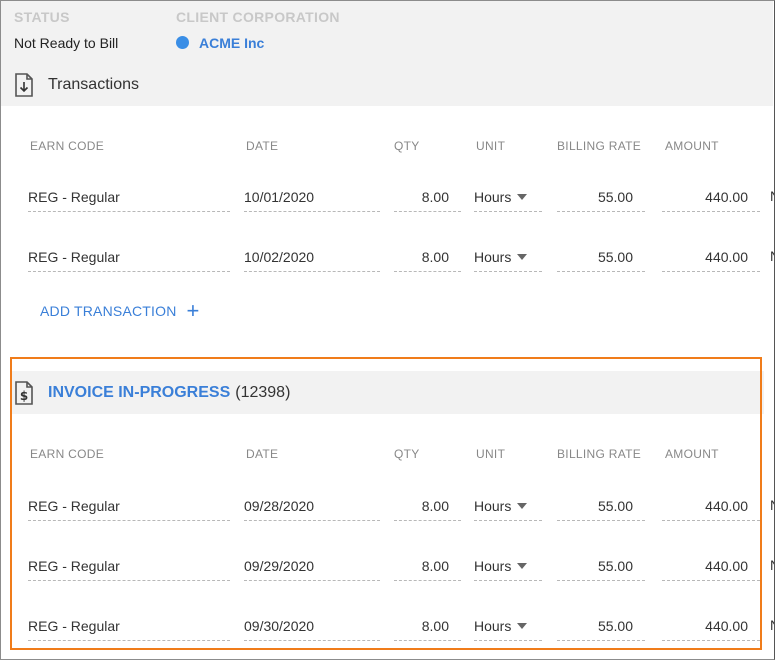  Describe the element at coordinates (108, 311) in the screenshot. I see `add-transaction-label: ADD TRANSACTION` at that location.